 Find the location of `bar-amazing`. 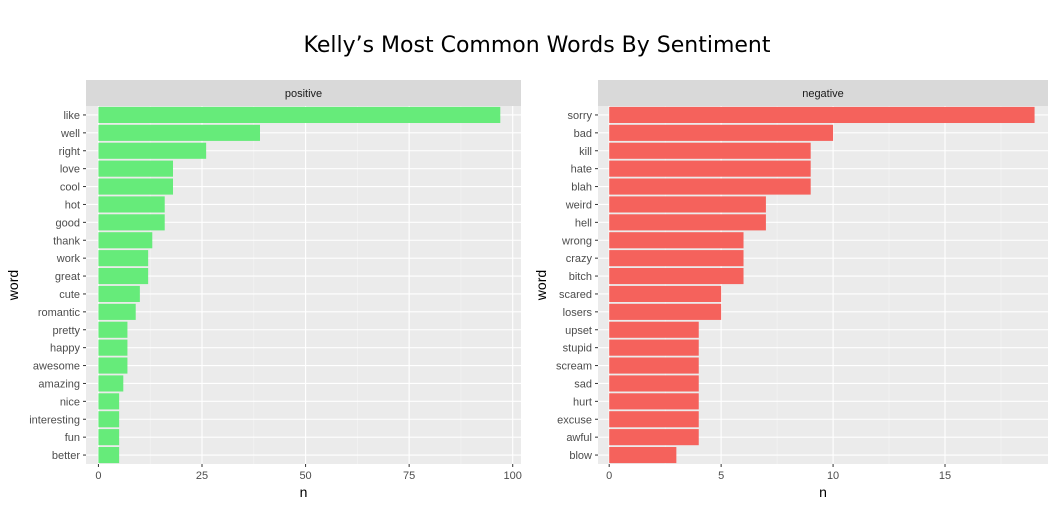

bar-amazing is located at coordinates (111, 383).